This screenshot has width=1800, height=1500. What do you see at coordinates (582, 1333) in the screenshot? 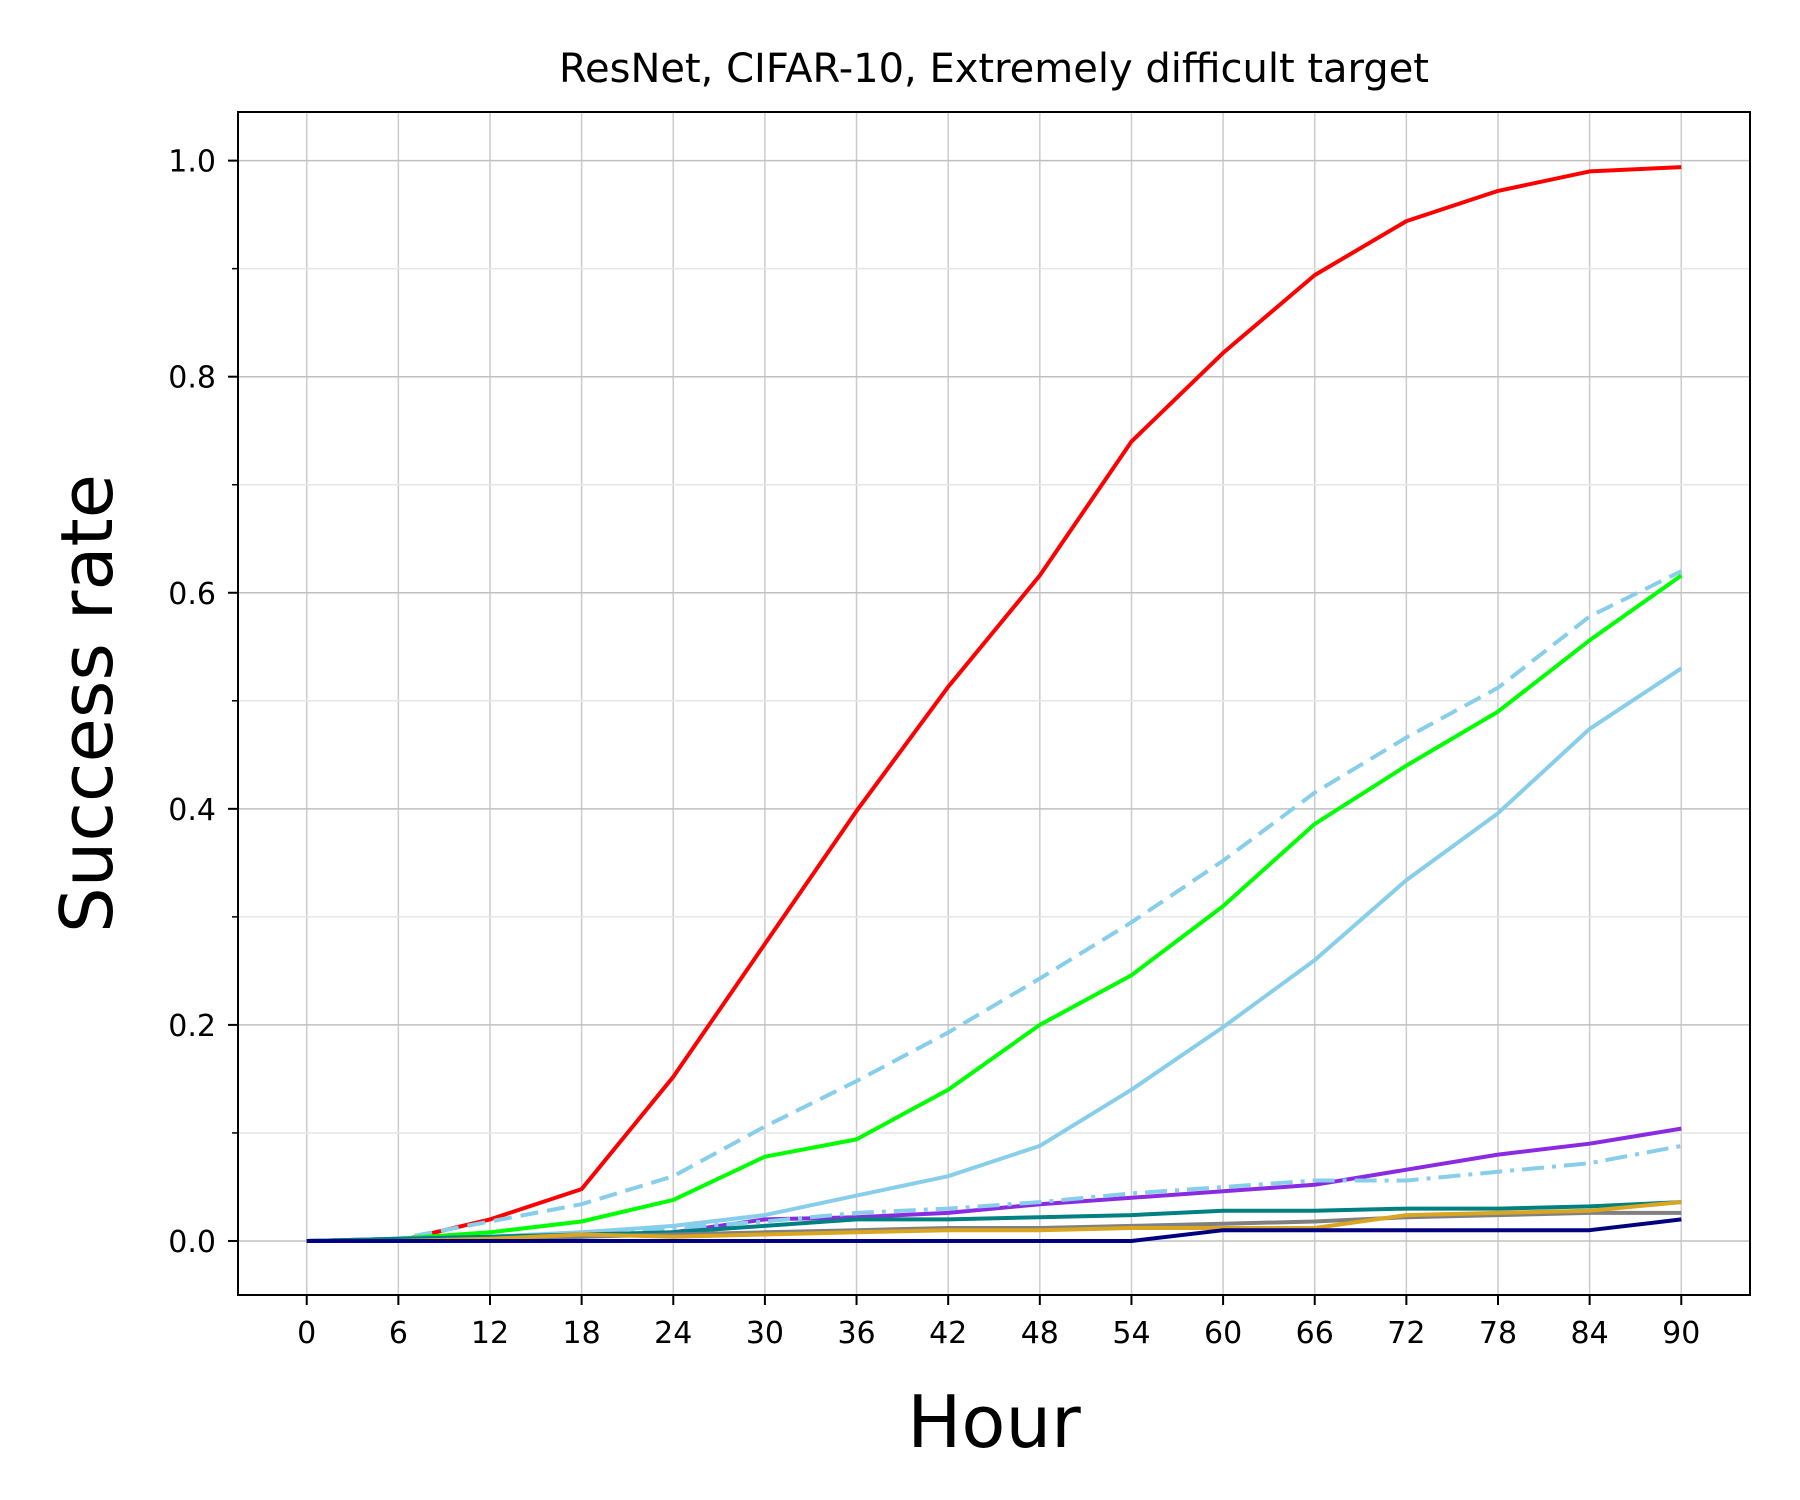
I see `x-tick-label: 18` at bounding box center [582, 1333].